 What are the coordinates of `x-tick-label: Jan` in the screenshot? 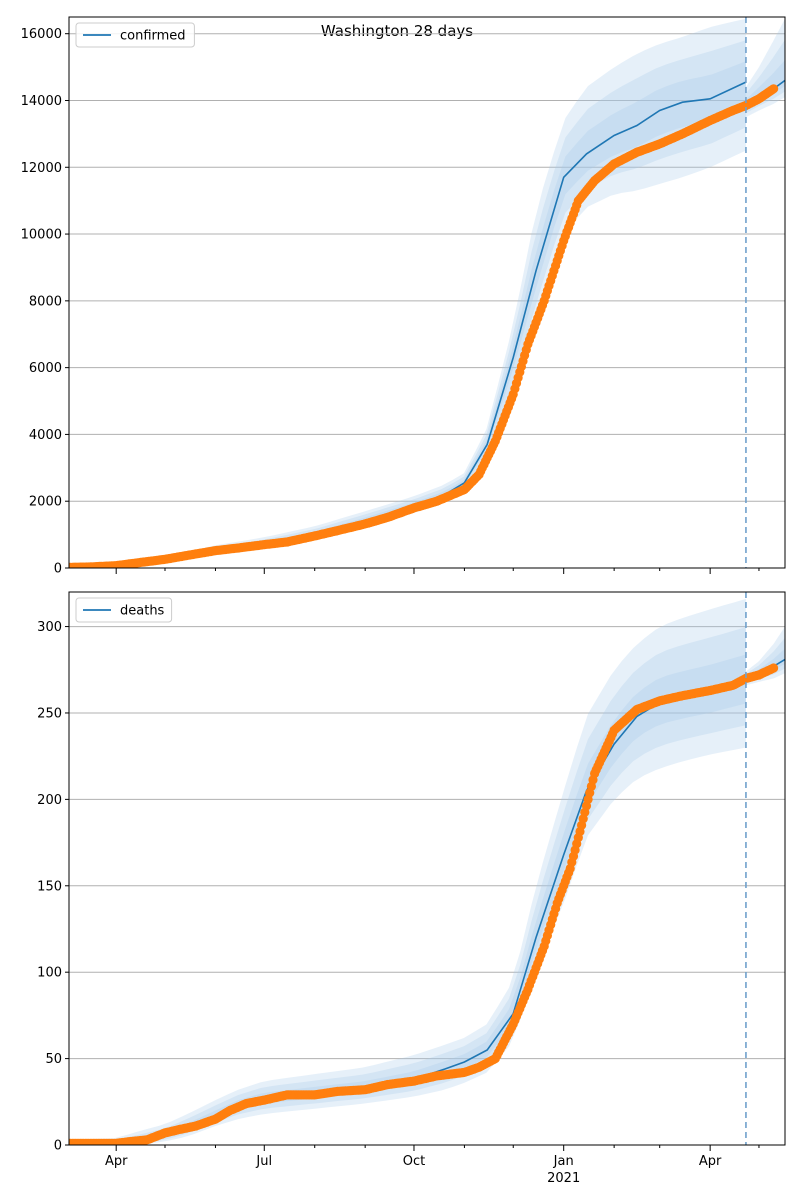 It's located at (563, 1161).